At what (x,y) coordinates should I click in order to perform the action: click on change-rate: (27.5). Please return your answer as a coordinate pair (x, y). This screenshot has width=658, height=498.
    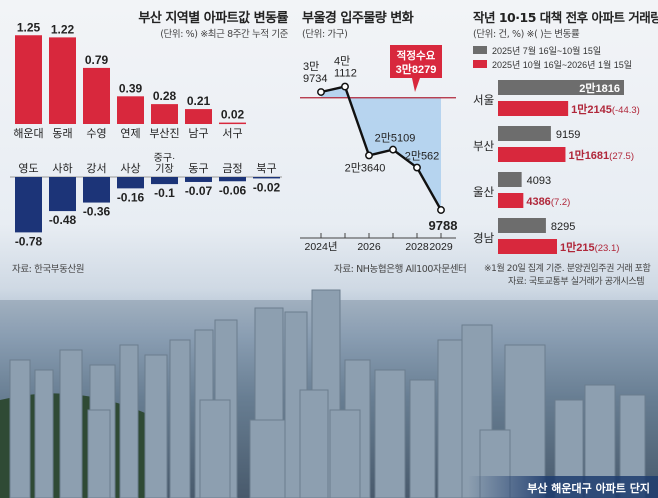
    Looking at the image, I should click on (621, 156).